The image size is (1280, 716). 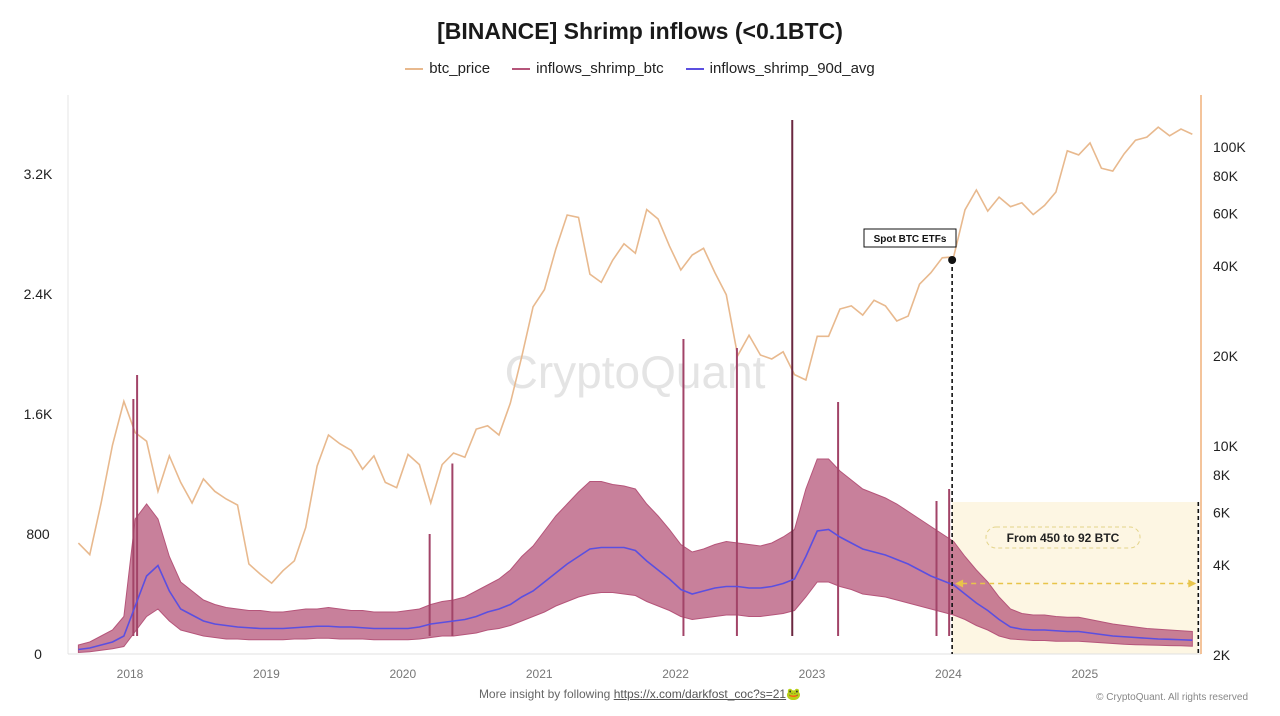 I want to click on footer-text: More insight by following, so click(x=544, y=694).